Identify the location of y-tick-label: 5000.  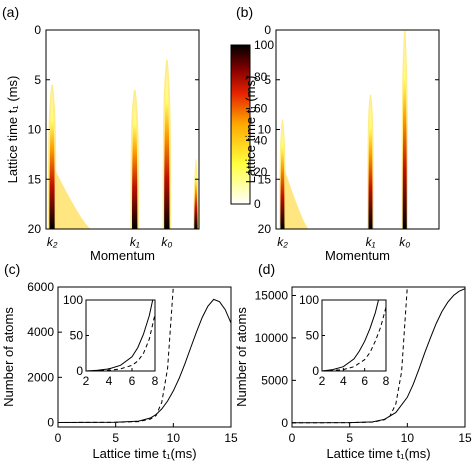
(274, 380).